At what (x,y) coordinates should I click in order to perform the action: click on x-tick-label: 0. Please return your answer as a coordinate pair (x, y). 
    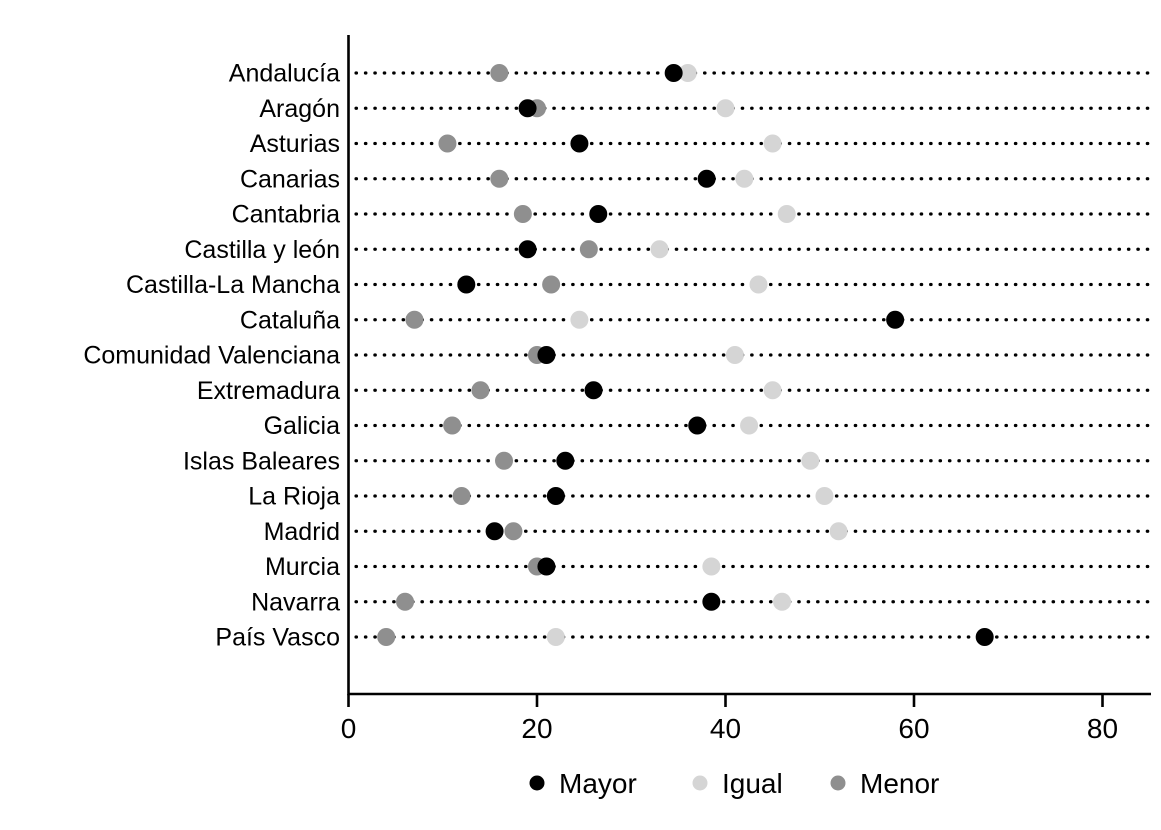
    Looking at the image, I should click on (349, 728).